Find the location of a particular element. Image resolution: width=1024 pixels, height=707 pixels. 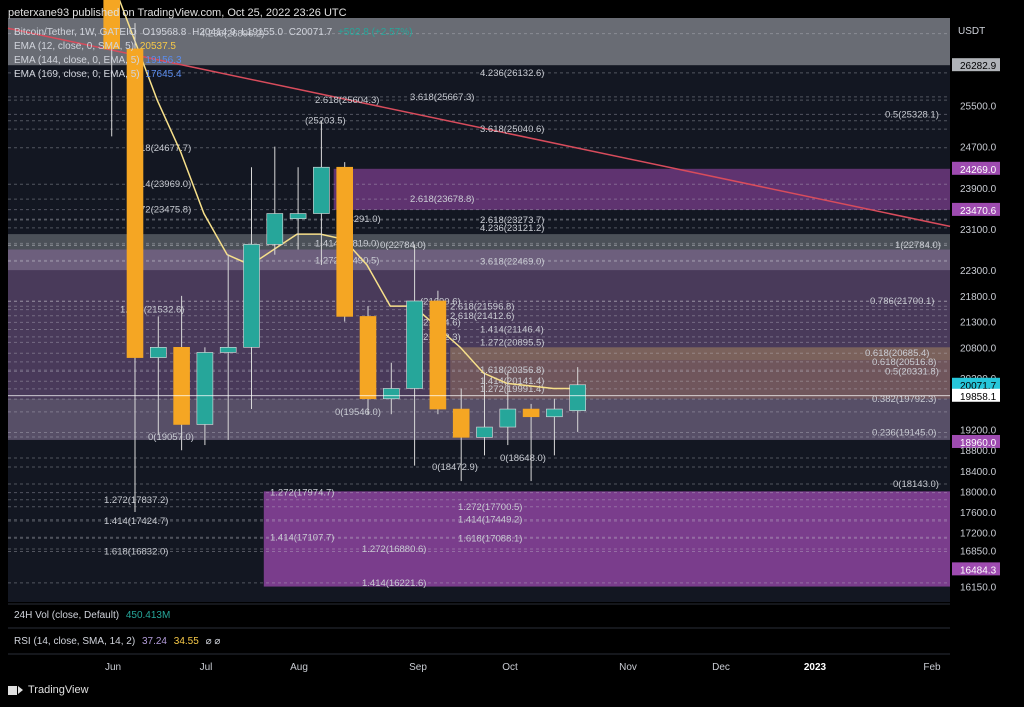

price-axis-label: 25500.0 is located at coordinates (978, 106).